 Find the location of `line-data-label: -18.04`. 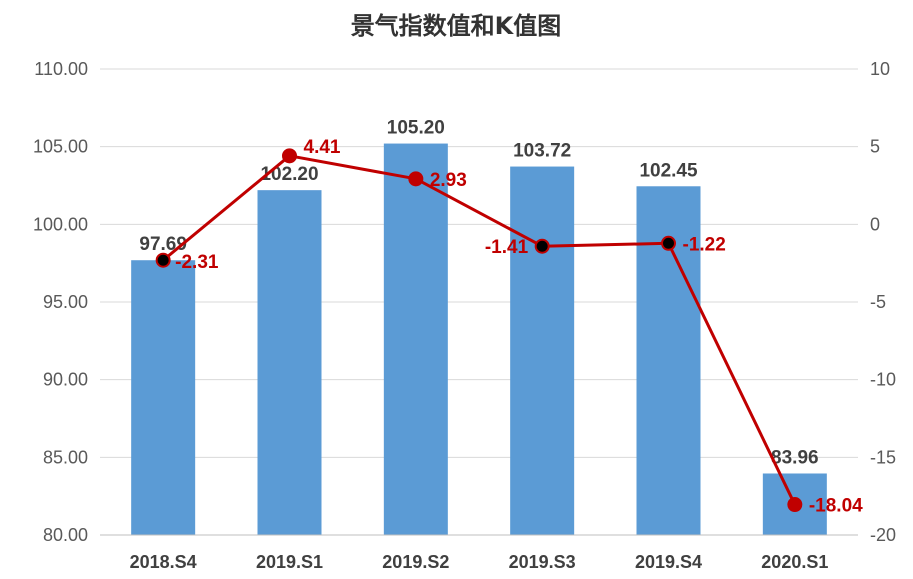

line-data-label: -18.04 is located at coordinates (836, 506).